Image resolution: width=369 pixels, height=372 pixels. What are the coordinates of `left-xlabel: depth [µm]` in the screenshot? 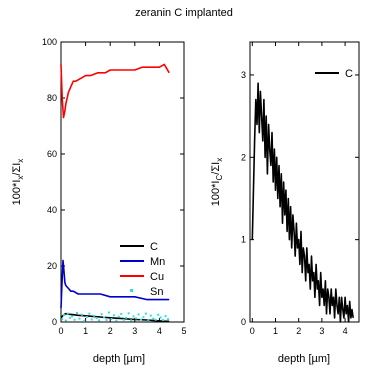 It's located at (119, 359).